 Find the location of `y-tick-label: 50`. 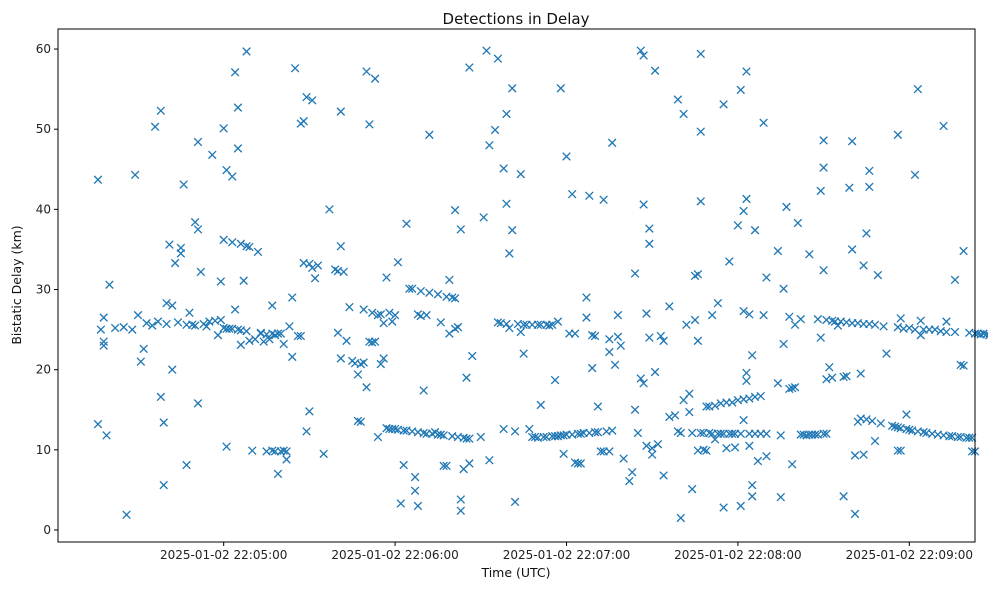

y-tick-label: 50 is located at coordinates (43, 129).